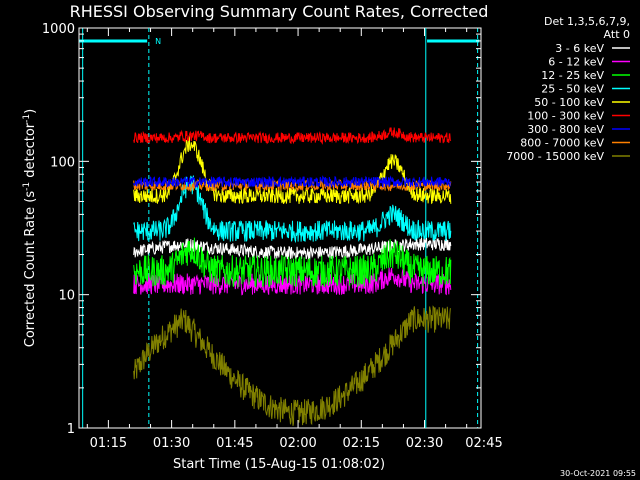  I want to click on legend-entry-label-2: 12 - 25 keV, so click(572, 75).